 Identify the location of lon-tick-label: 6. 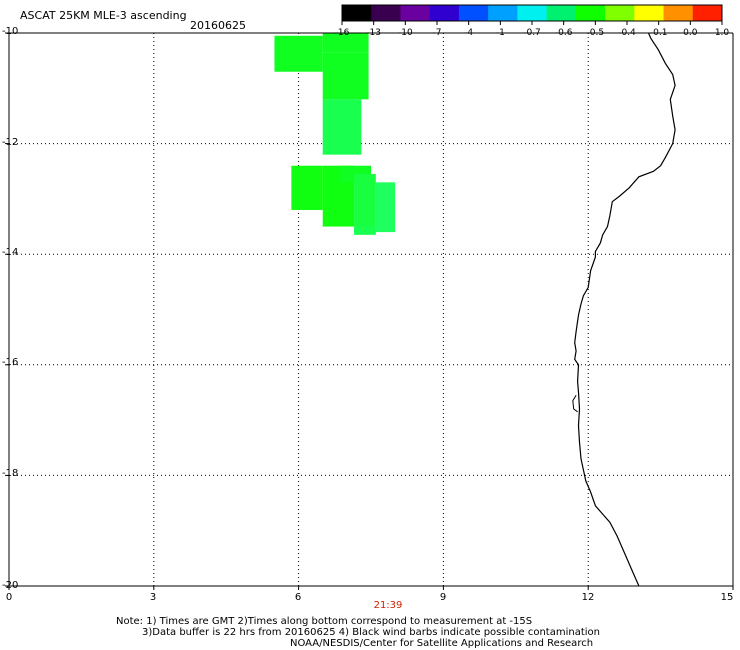
(298, 597).